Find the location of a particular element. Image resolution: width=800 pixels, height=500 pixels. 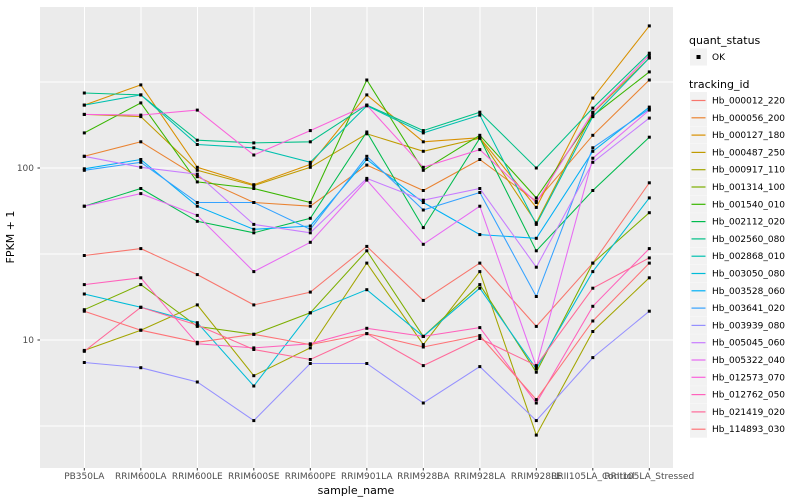

legend-label-Hb_003528_060: Hb_003528_060 is located at coordinates (748, 292).